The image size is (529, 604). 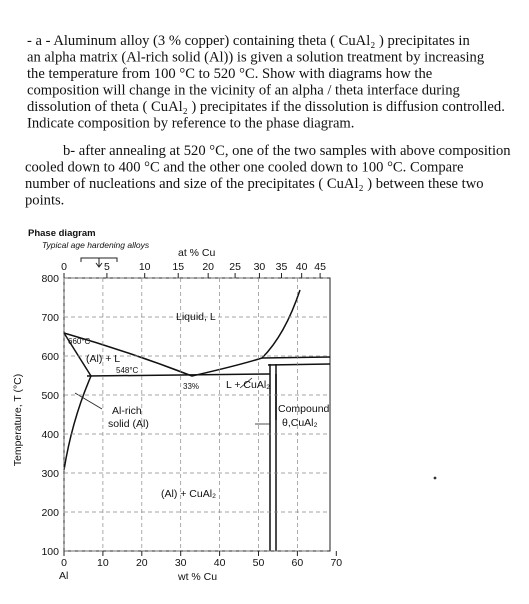 What do you see at coordinates (248, 385) in the screenshot?
I see `region-label: L + CuAl₂` at bounding box center [248, 385].